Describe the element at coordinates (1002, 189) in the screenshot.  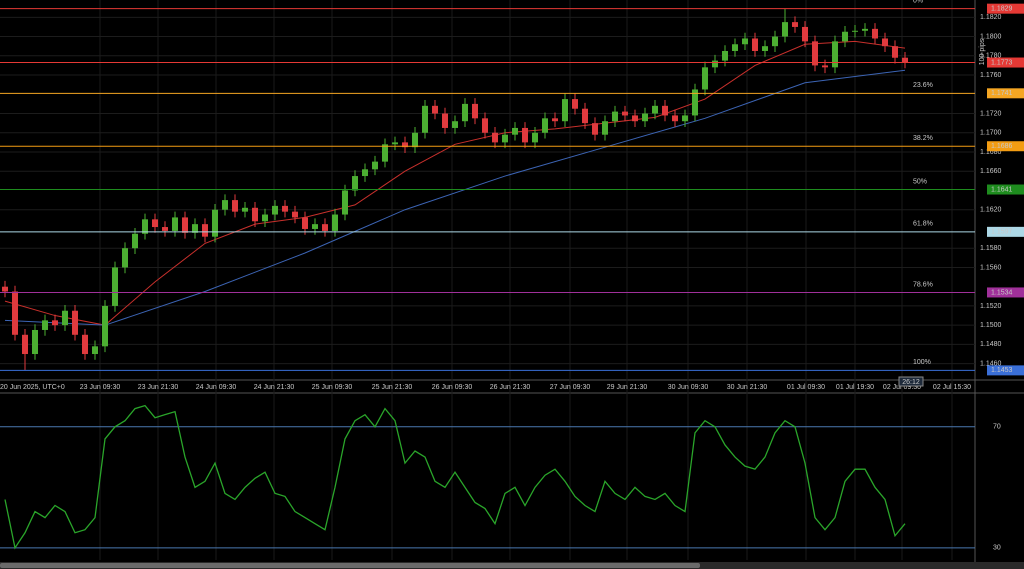
I see `price-badge-label: 1.1641` at that location.